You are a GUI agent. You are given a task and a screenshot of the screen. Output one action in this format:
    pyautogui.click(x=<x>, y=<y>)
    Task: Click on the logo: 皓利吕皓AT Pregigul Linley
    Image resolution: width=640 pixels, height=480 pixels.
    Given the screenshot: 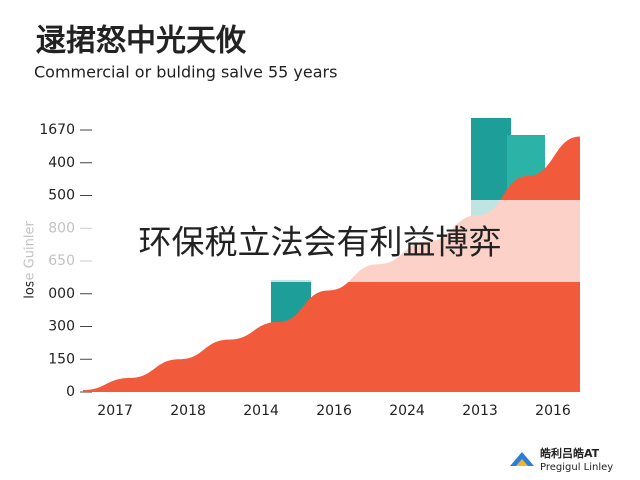 What is the action you would take?
    pyautogui.click(x=561, y=459)
    